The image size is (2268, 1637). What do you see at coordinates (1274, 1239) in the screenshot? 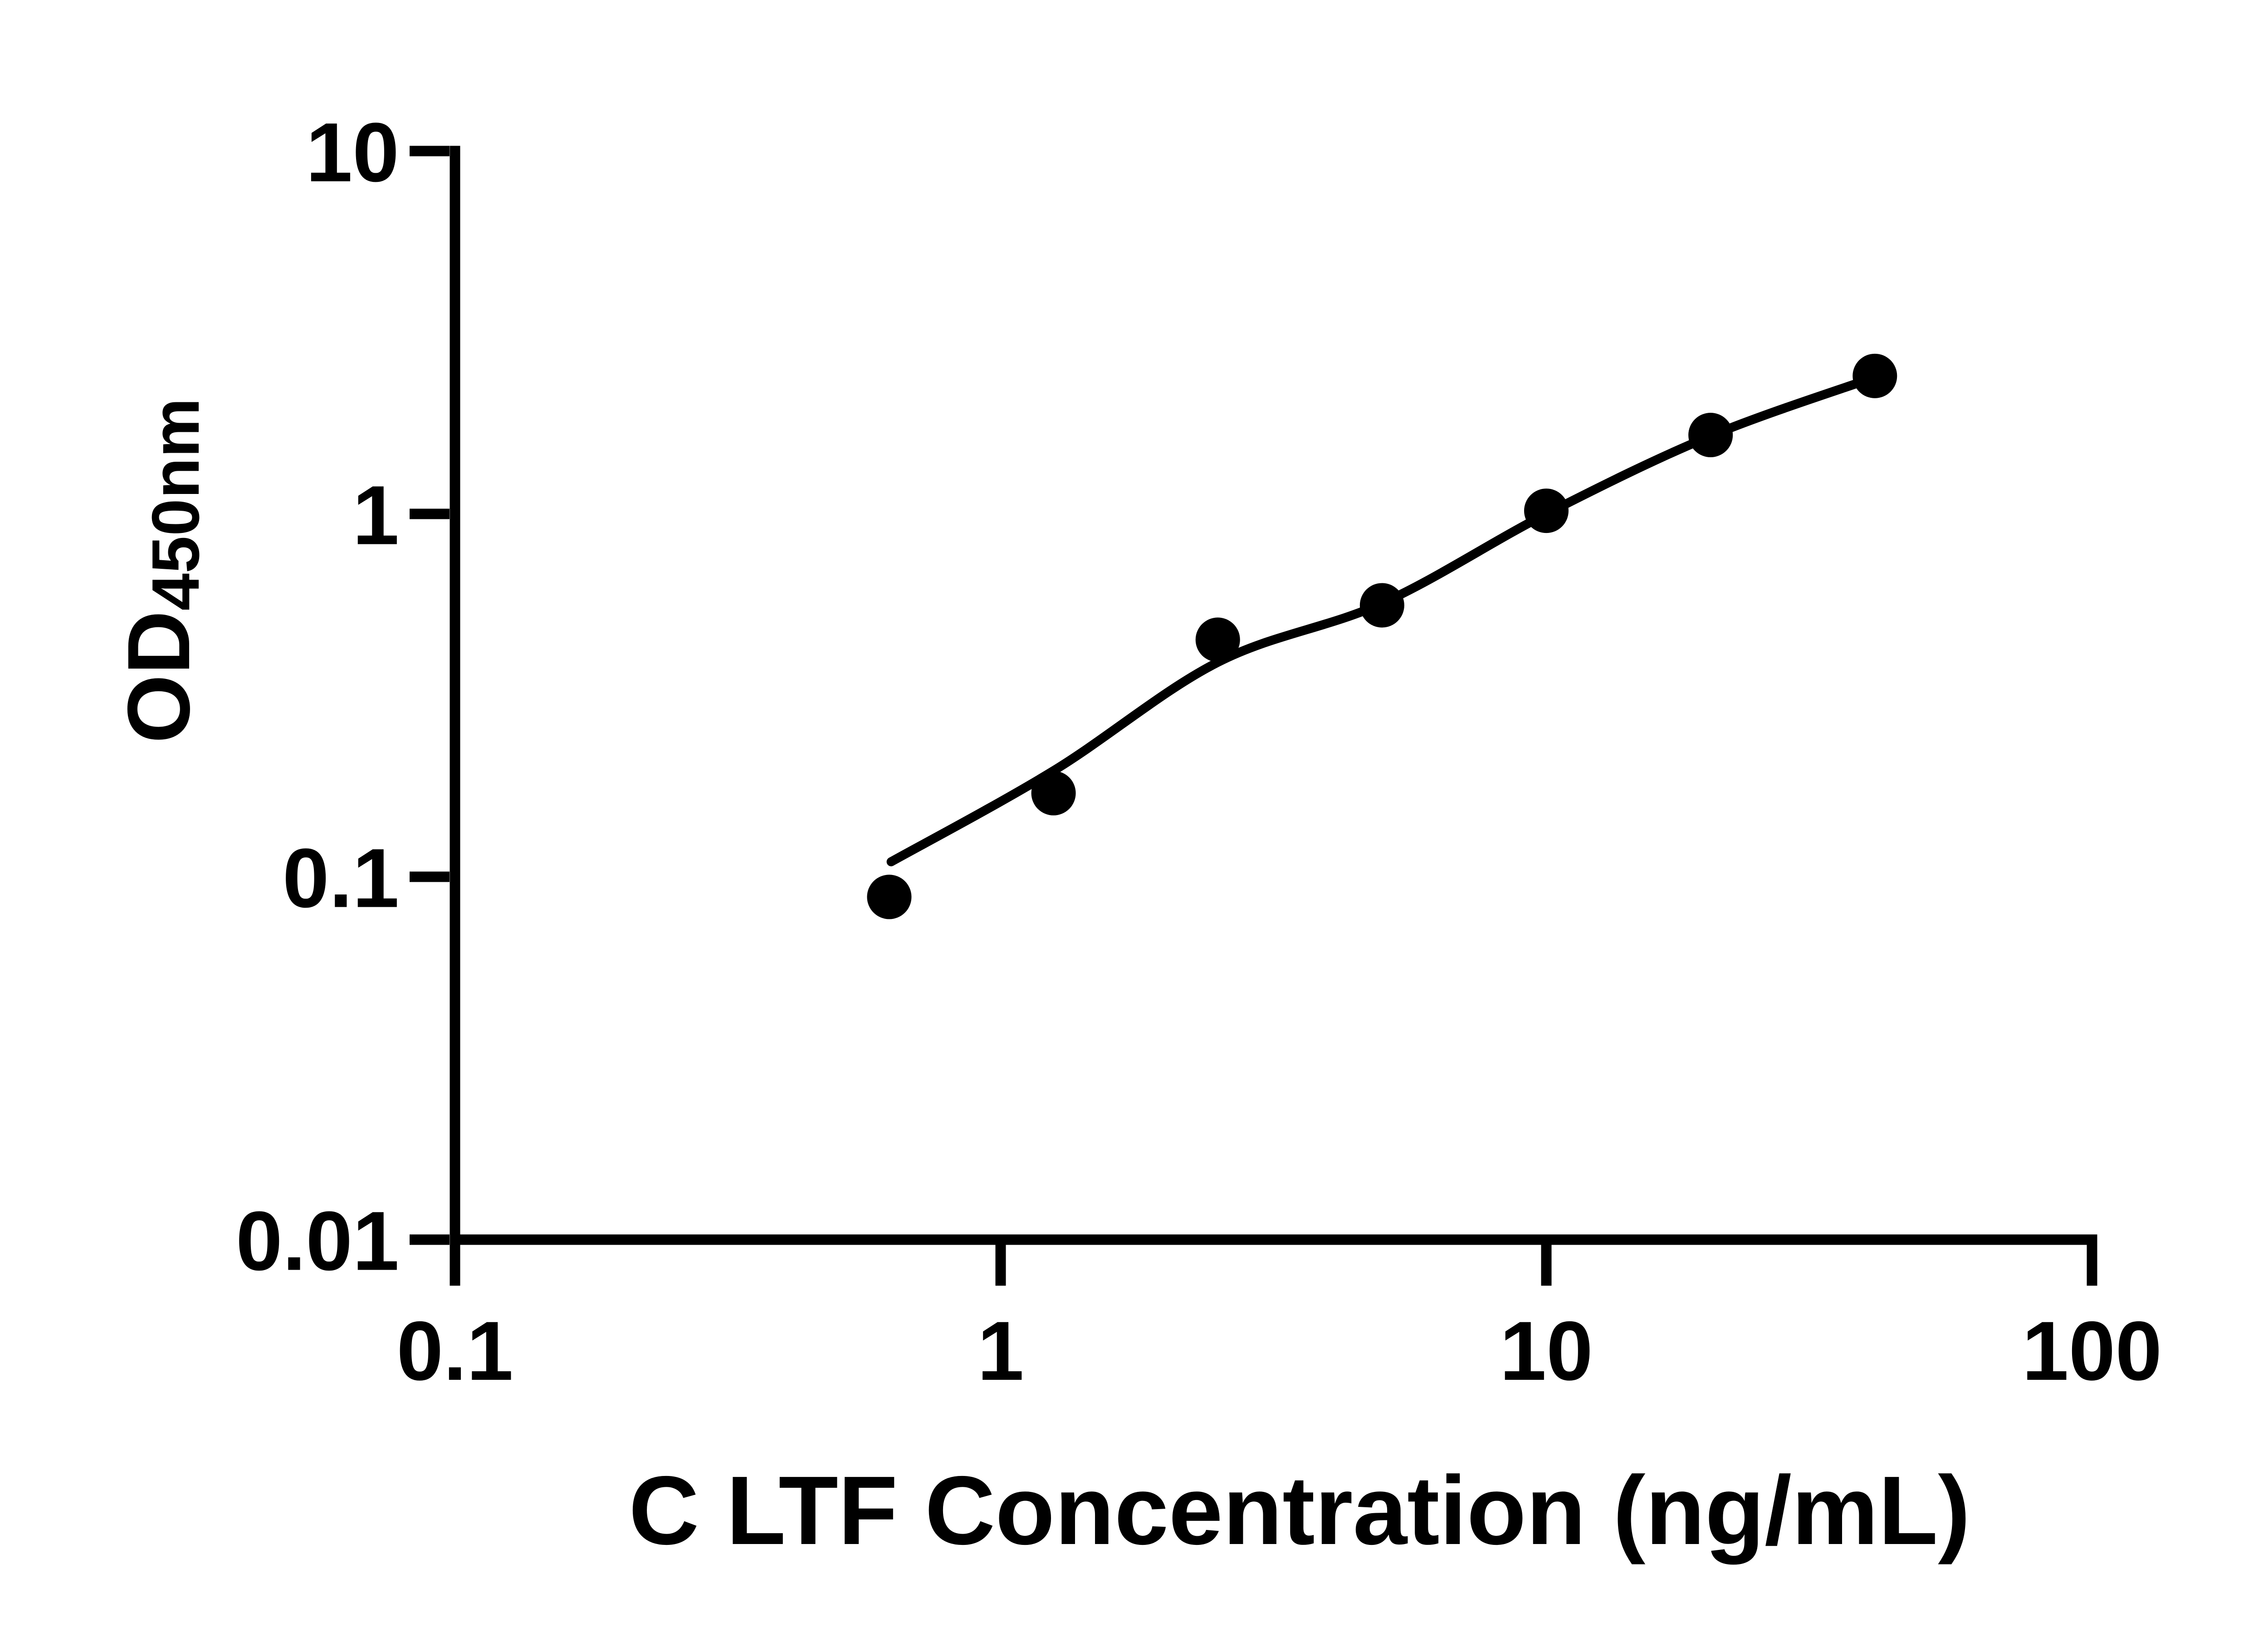
I see `x-axis-line` at bounding box center [1274, 1239].